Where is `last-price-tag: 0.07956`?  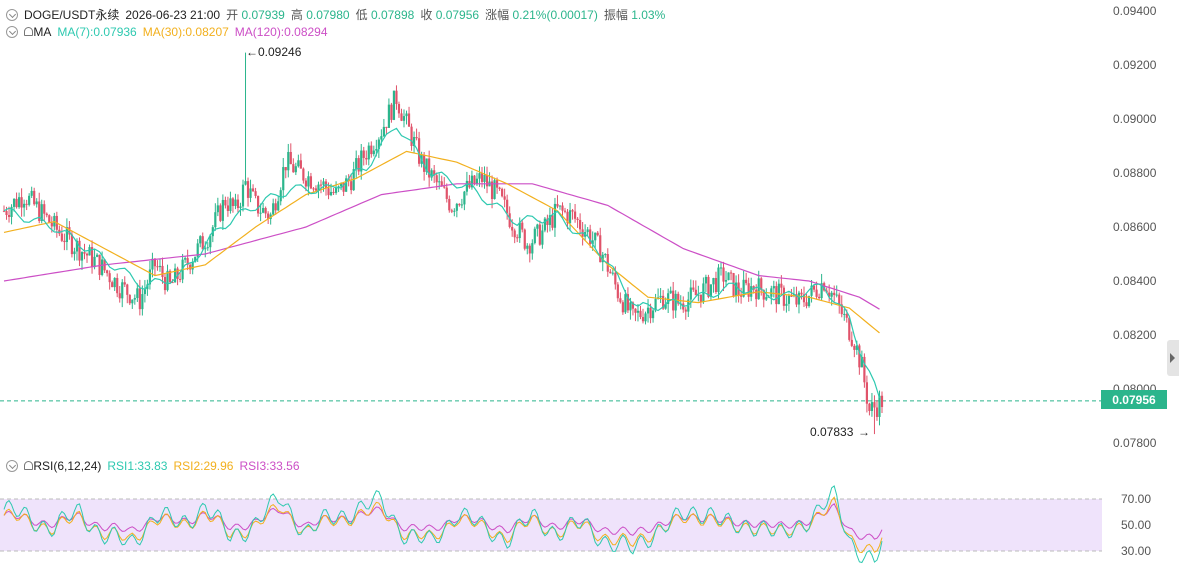
last-price-tag: 0.07956 is located at coordinates (1134, 399).